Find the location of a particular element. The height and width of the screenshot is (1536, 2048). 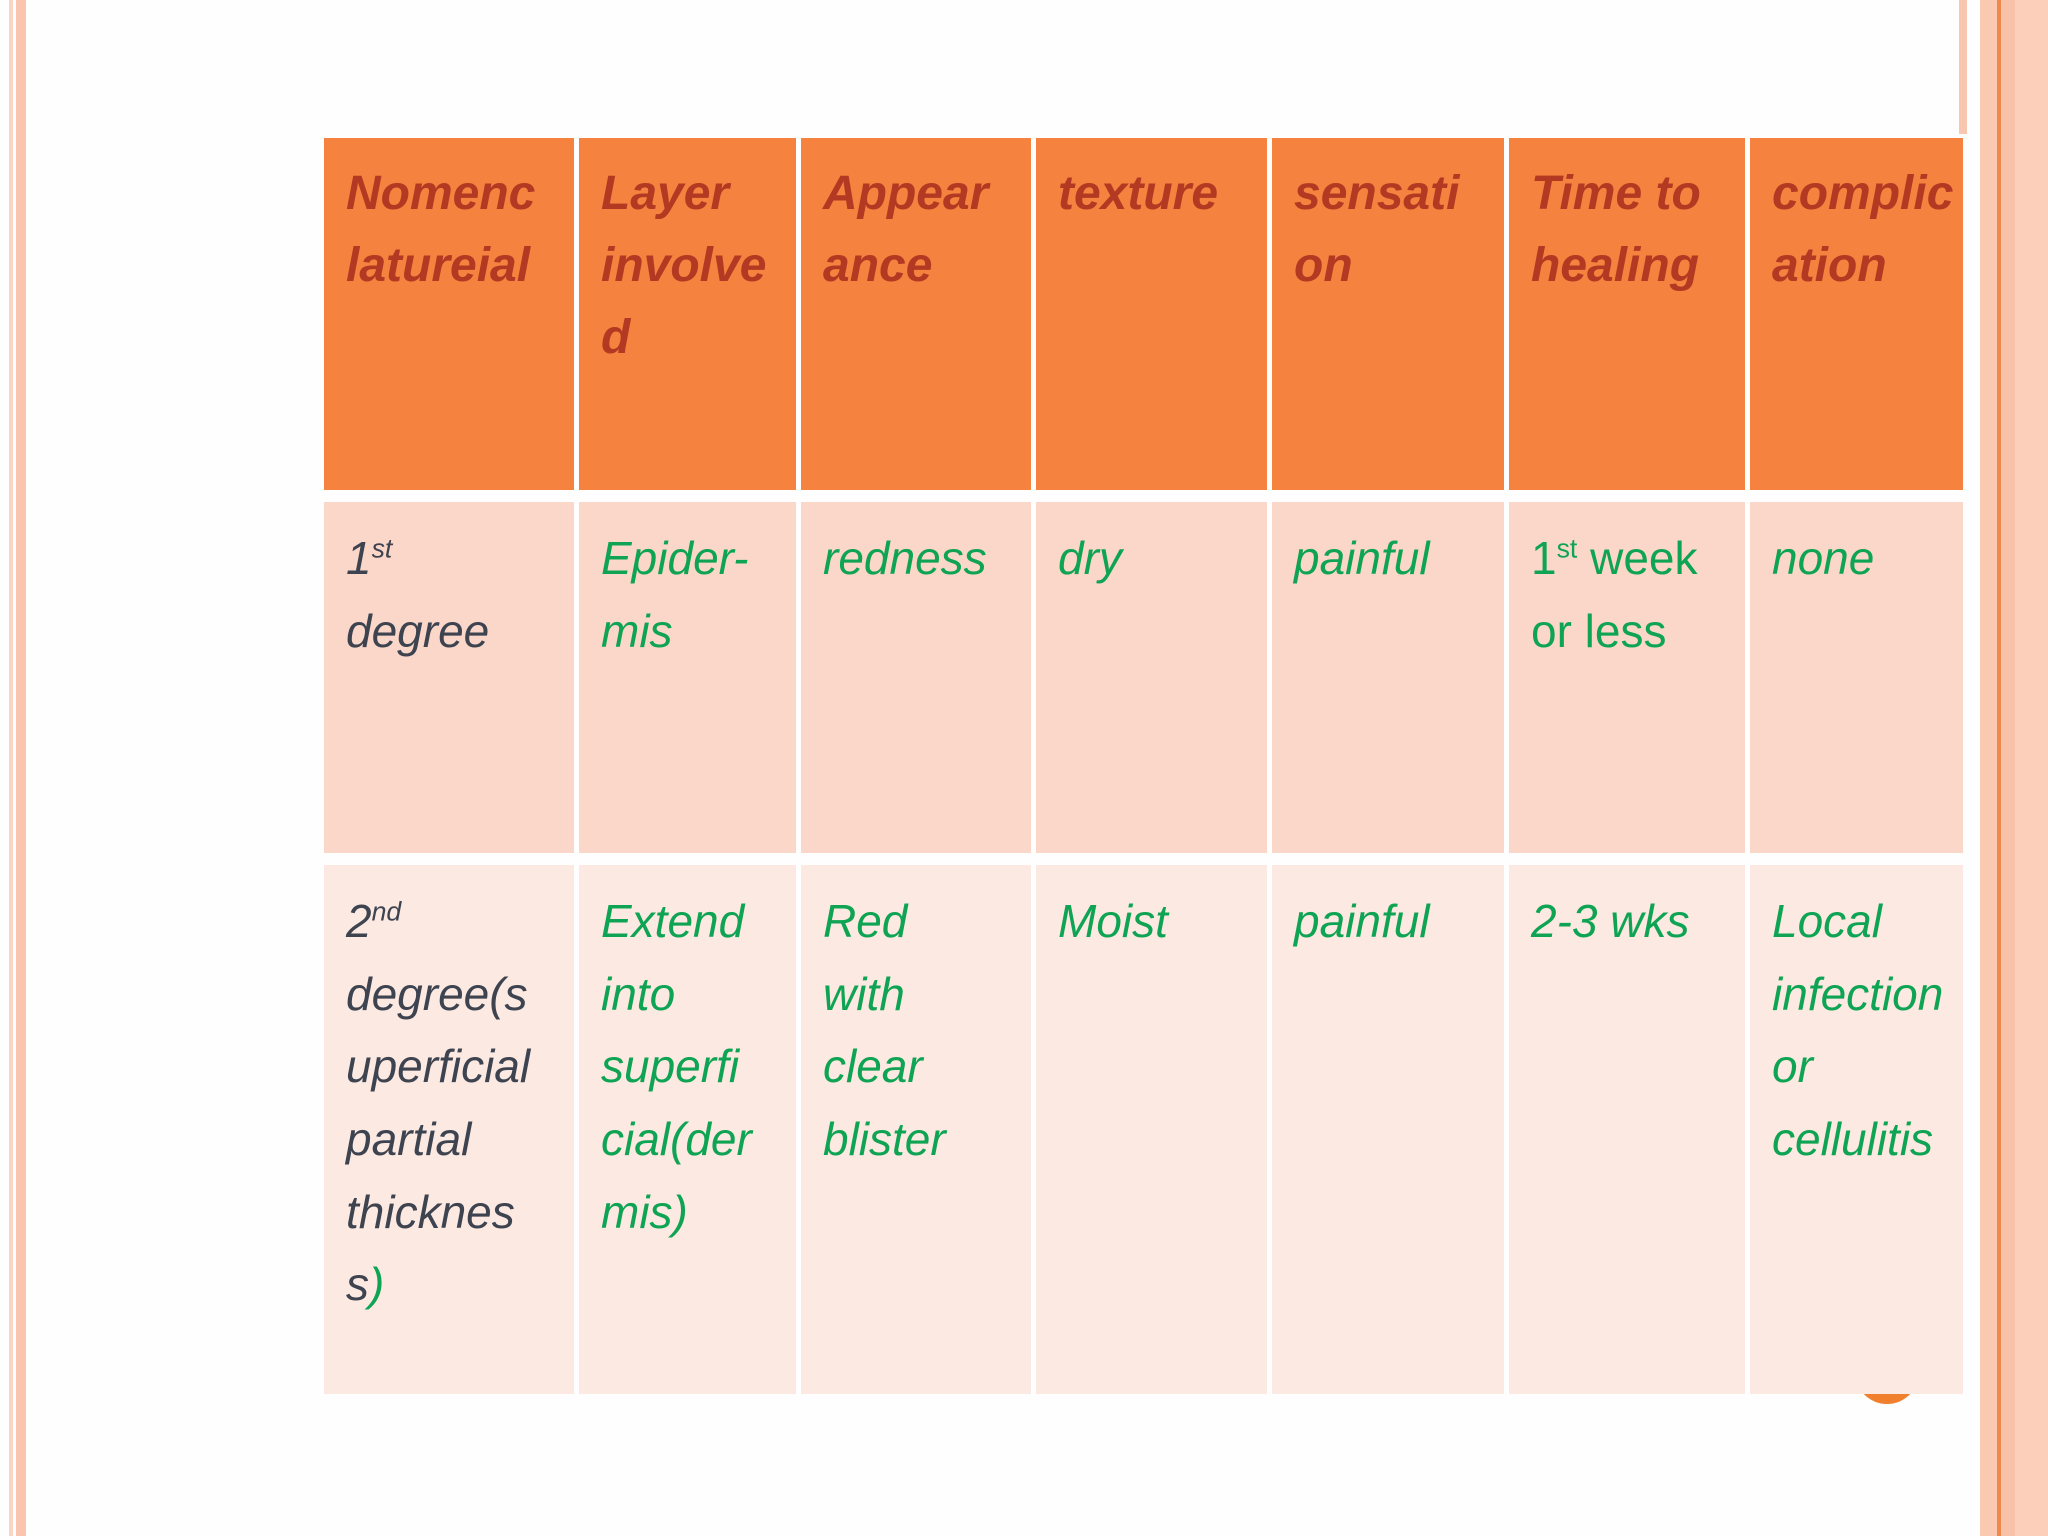

cell-degree2-sensation: painful is located at coordinates (1388, 1129).